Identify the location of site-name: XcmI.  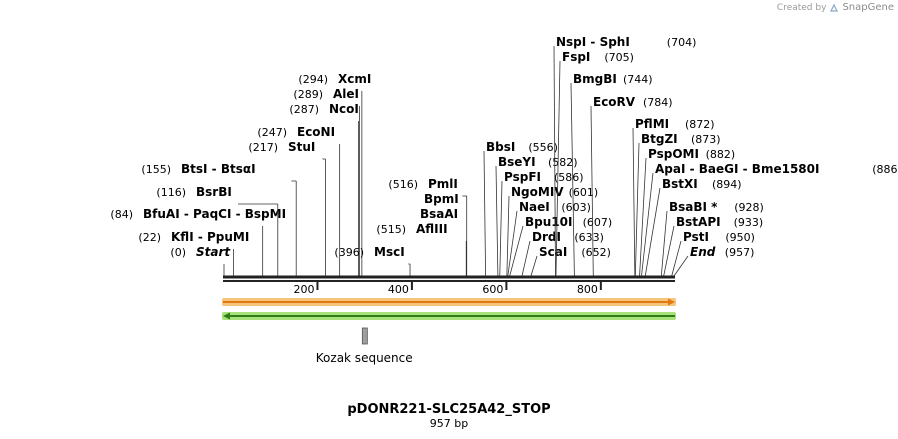
(354, 79).